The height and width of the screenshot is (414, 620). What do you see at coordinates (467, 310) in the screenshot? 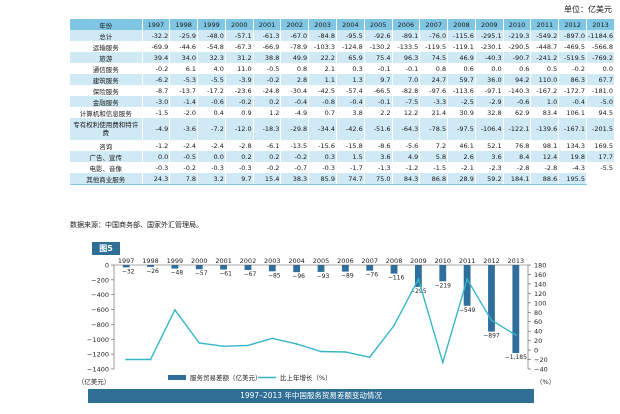
I see `bar-data-label: −549` at bounding box center [467, 310].